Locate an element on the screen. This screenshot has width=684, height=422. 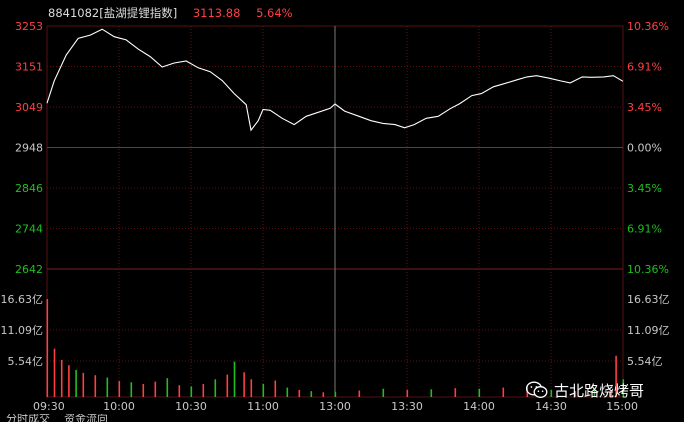
index-code-name: 8841082[盐湖提锂指数] is located at coordinates (113, 13).